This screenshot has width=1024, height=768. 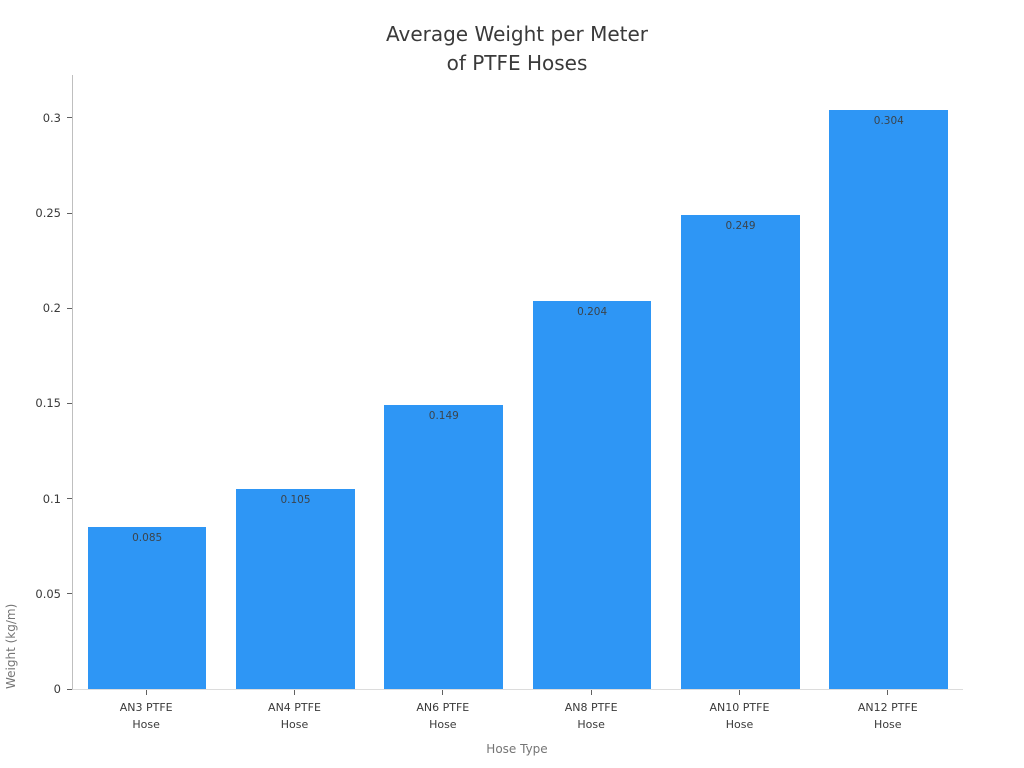 I want to click on bar-an12-ptfe-hose: 0.304, so click(x=889, y=399).